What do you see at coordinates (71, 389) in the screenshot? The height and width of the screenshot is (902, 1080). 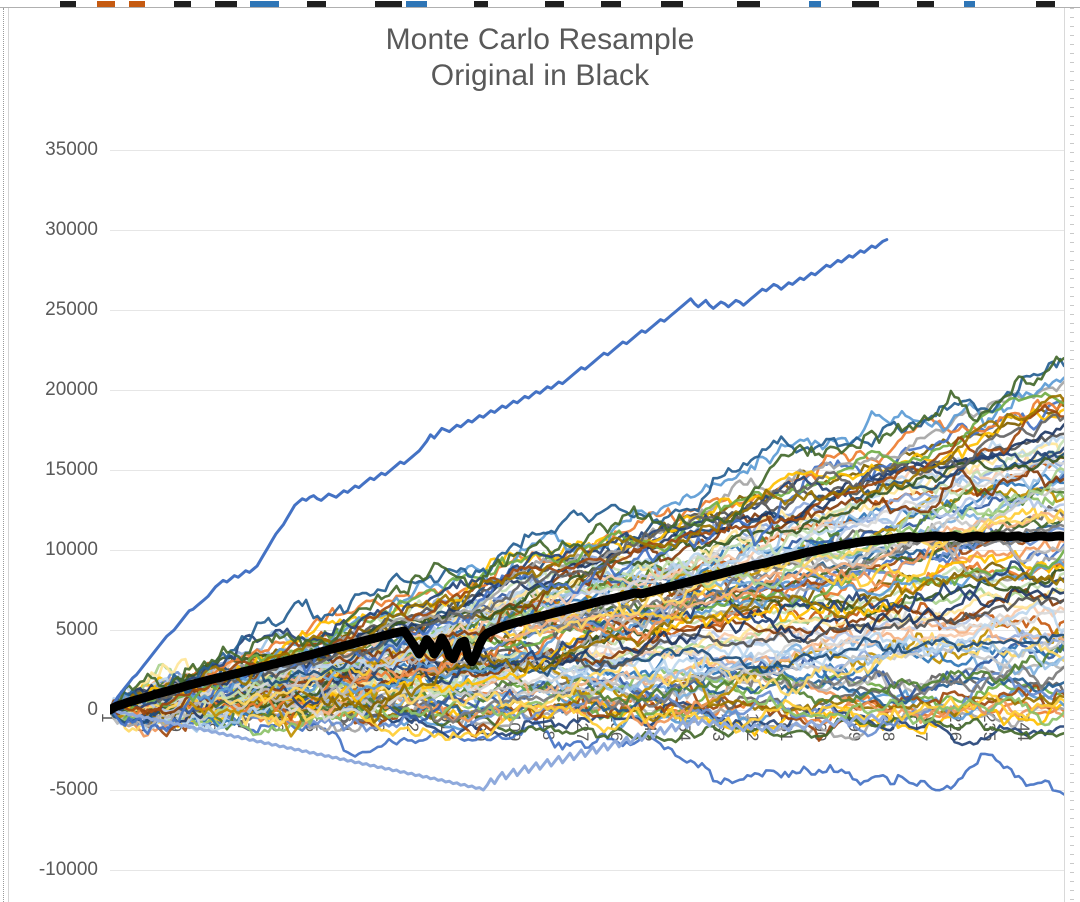 I see `y-axis-tick-label: 20000` at bounding box center [71, 389].